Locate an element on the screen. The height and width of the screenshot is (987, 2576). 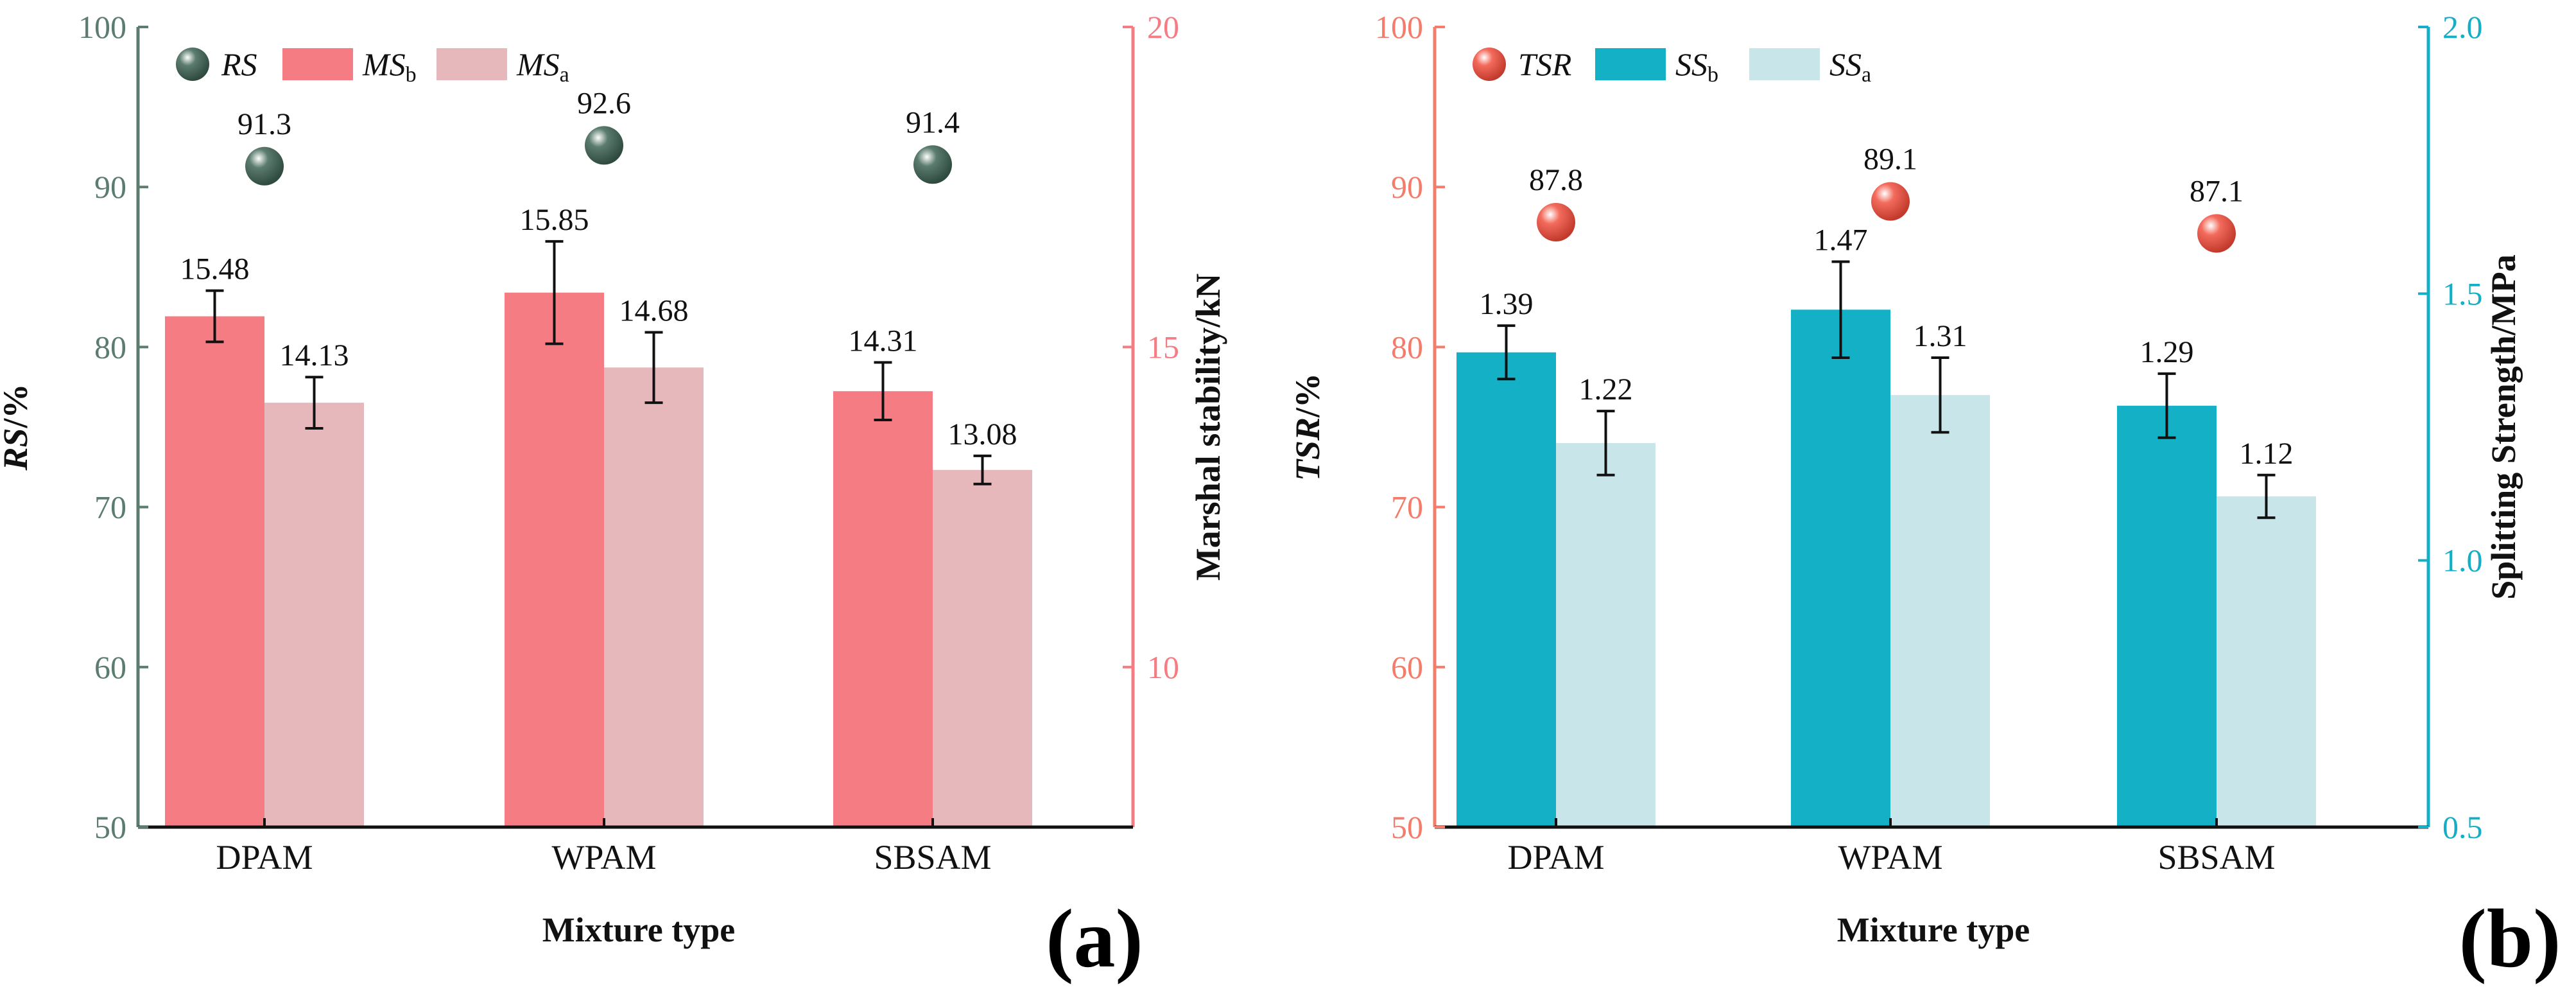
point-rs-dpam is located at coordinates (265, 166).